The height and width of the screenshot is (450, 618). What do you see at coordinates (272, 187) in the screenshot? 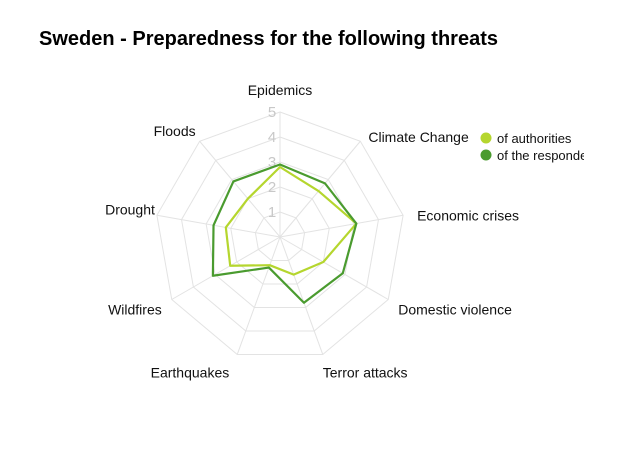
I see `tick-label: 2` at bounding box center [272, 187].